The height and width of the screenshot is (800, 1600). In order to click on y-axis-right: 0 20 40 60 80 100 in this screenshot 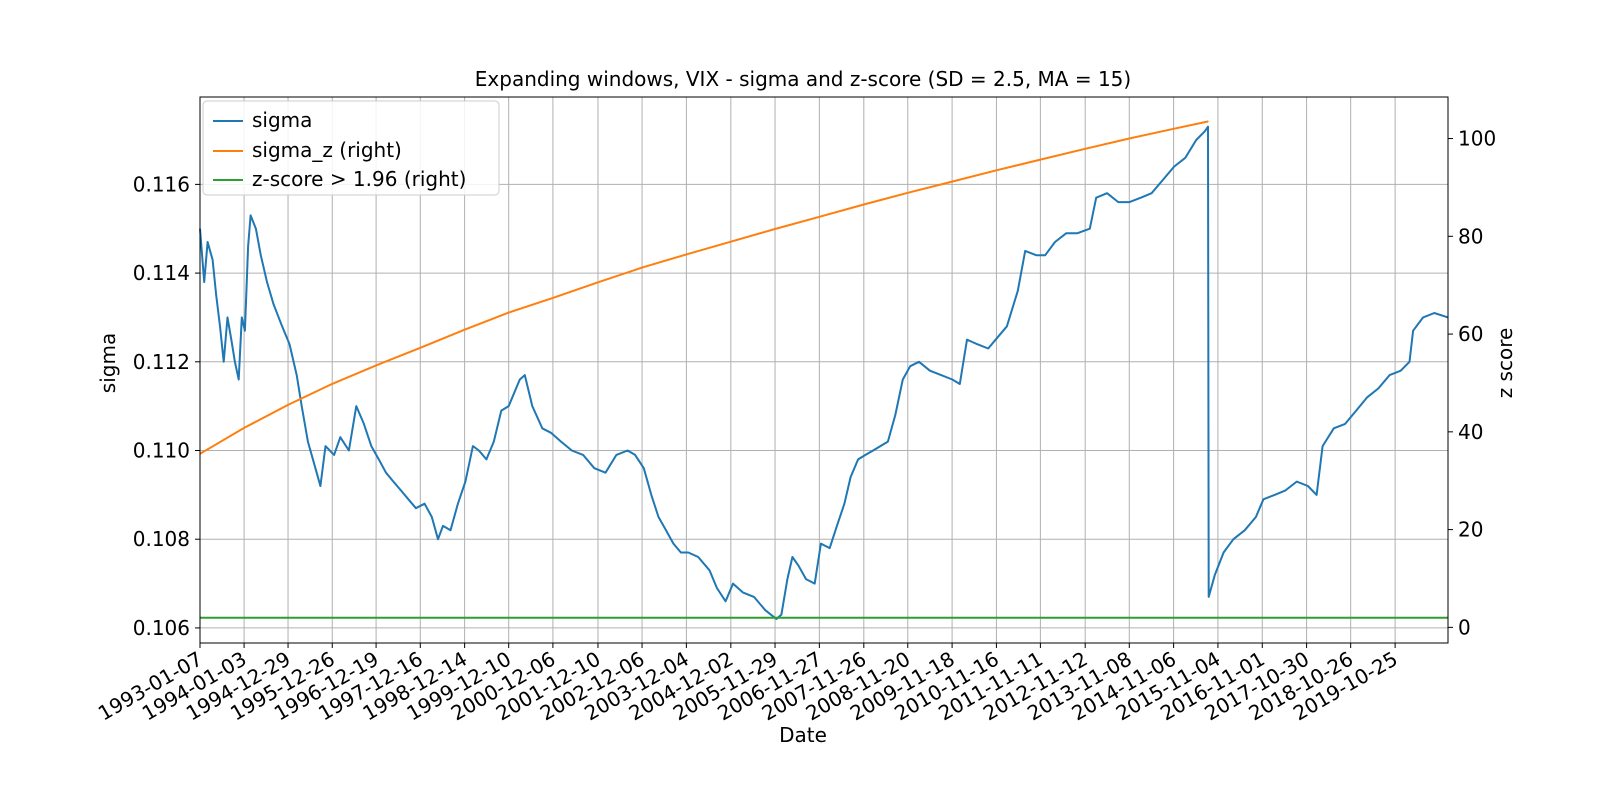, I will do `click(1472, 383)`.